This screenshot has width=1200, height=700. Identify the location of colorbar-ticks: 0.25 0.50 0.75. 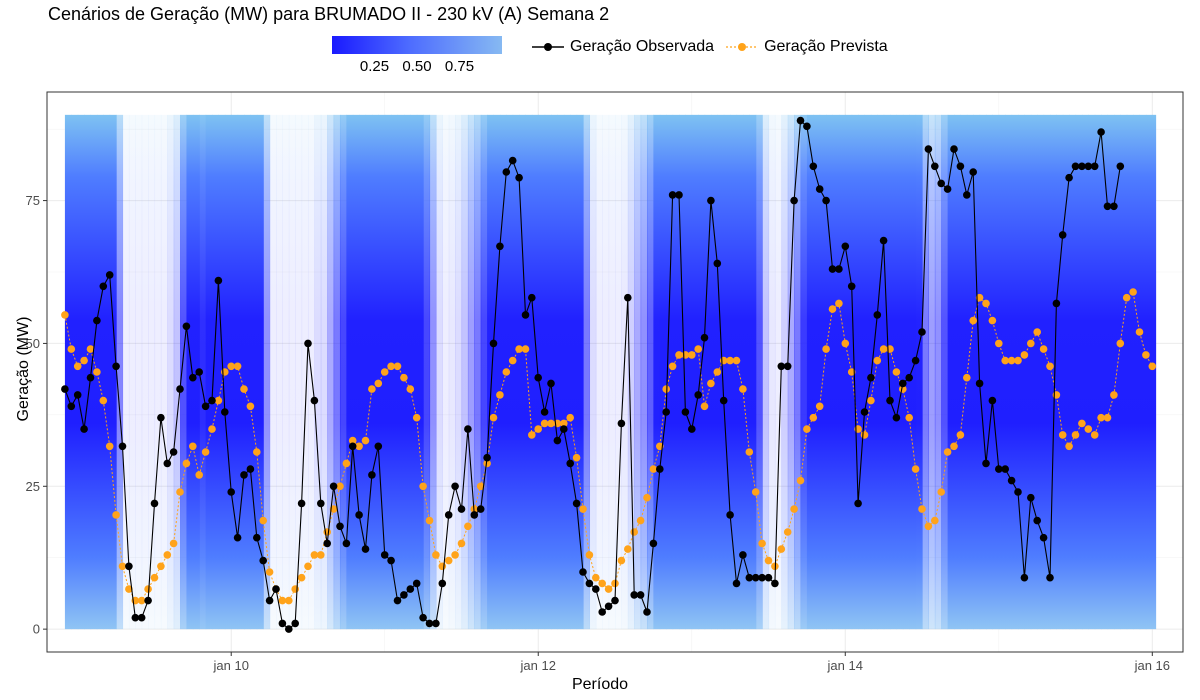
(417, 65).